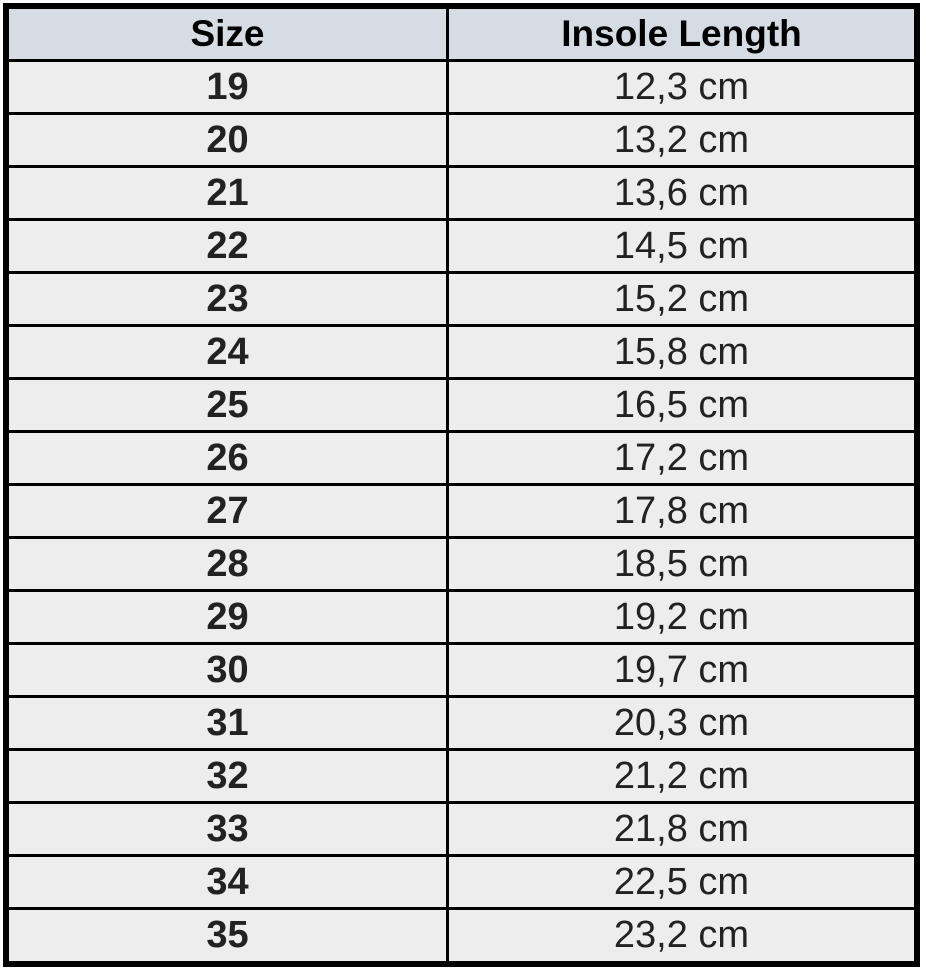  Describe the element at coordinates (681, 193) in the screenshot. I see `insole-length-cell: 13,6 cm` at that location.